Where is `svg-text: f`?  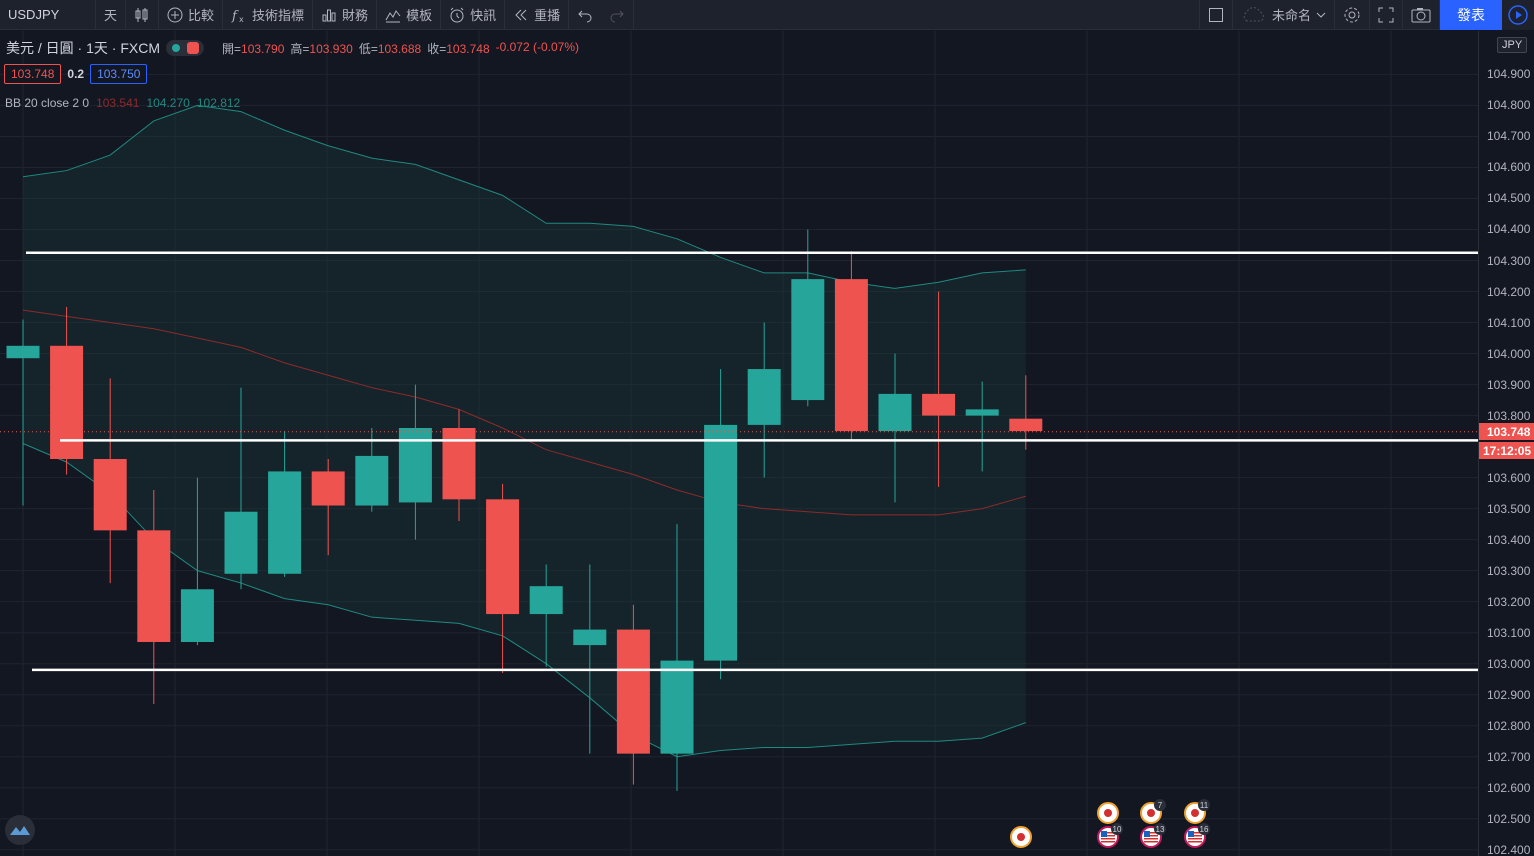
svg-text: f is located at coordinates (235, 16).